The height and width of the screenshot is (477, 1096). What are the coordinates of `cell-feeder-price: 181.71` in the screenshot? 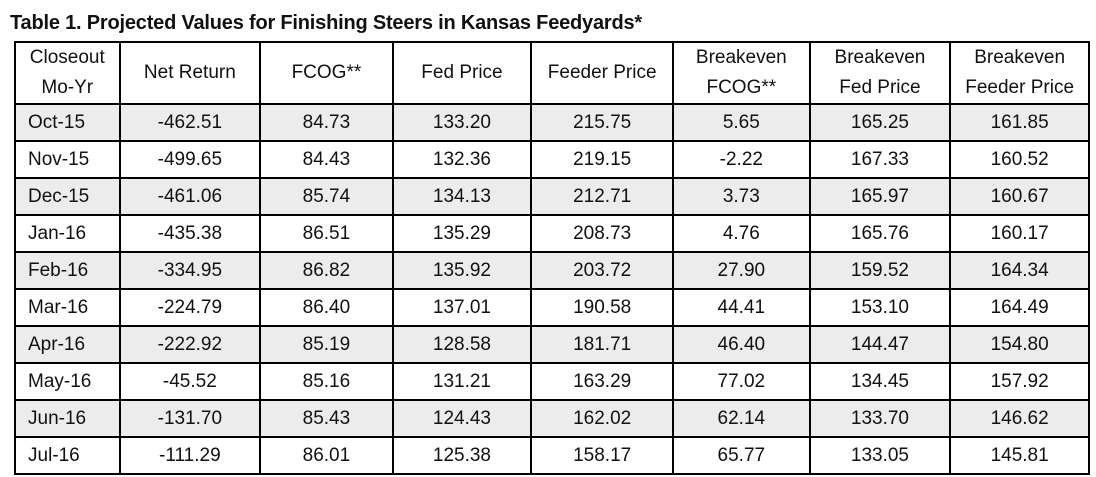 It's located at (602, 344).